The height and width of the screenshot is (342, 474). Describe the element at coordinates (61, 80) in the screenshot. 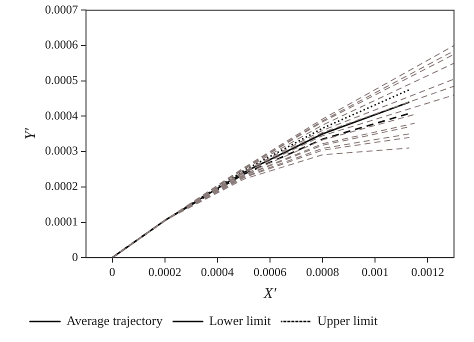

I see `y-tick-label: 0.0005` at that location.